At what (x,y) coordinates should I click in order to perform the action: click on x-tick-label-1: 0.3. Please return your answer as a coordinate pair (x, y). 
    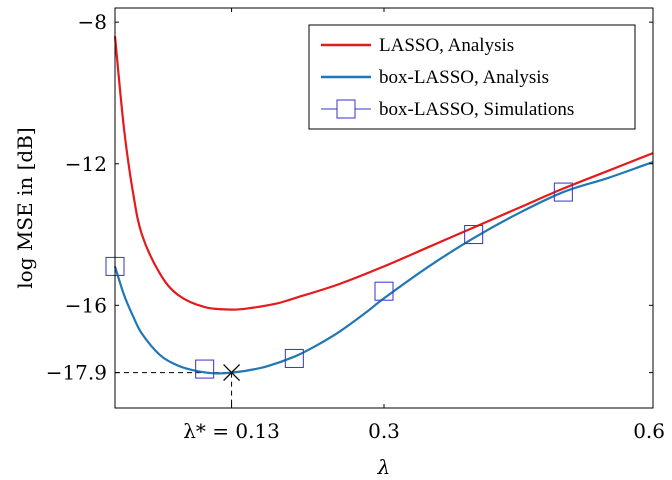
    Looking at the image, I should click on (384, 431).